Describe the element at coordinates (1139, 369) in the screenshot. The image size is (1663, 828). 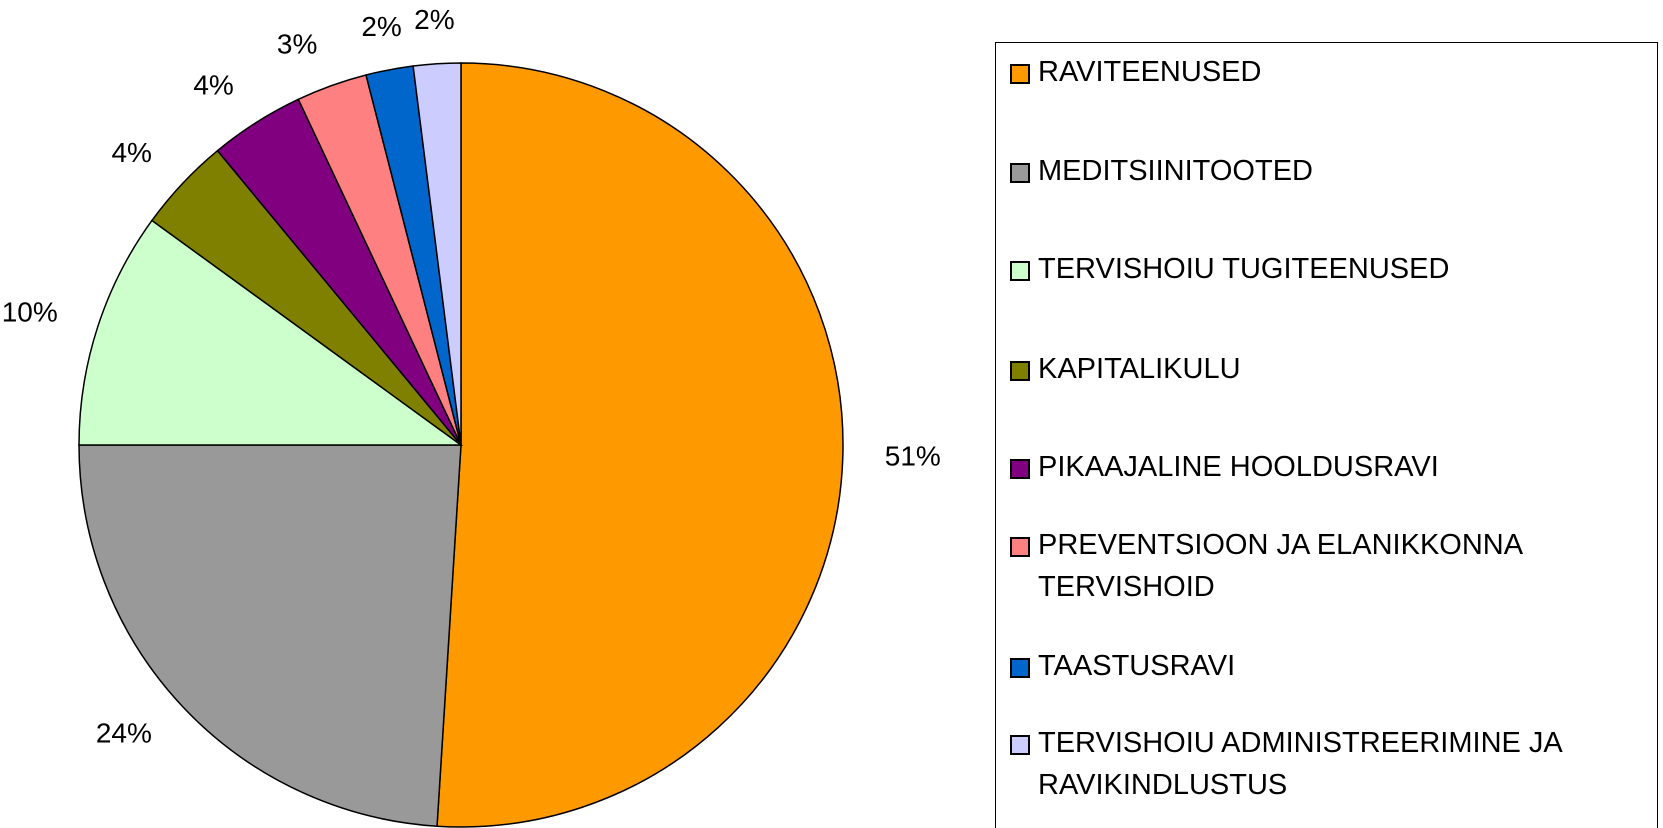
I see `legend-label: KAPITALIKULU` at that location.